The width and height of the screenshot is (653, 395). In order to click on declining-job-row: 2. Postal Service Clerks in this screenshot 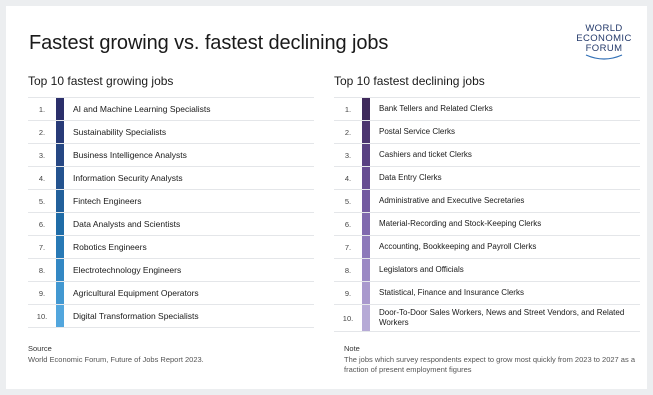, I will do `click(487, 132)`.